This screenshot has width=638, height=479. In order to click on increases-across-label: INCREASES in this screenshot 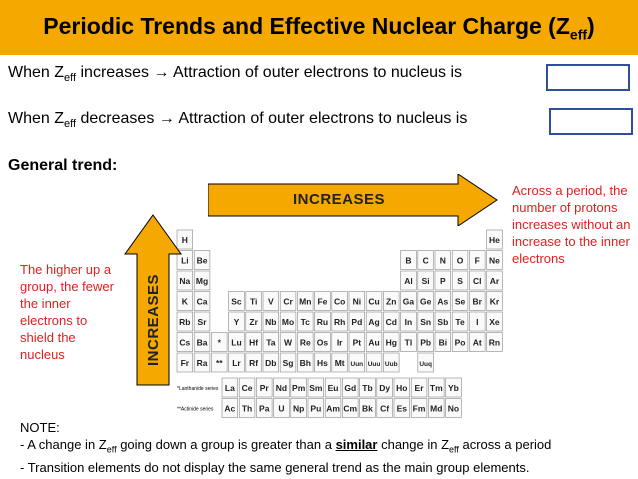, I will do `click(339, 199)`.